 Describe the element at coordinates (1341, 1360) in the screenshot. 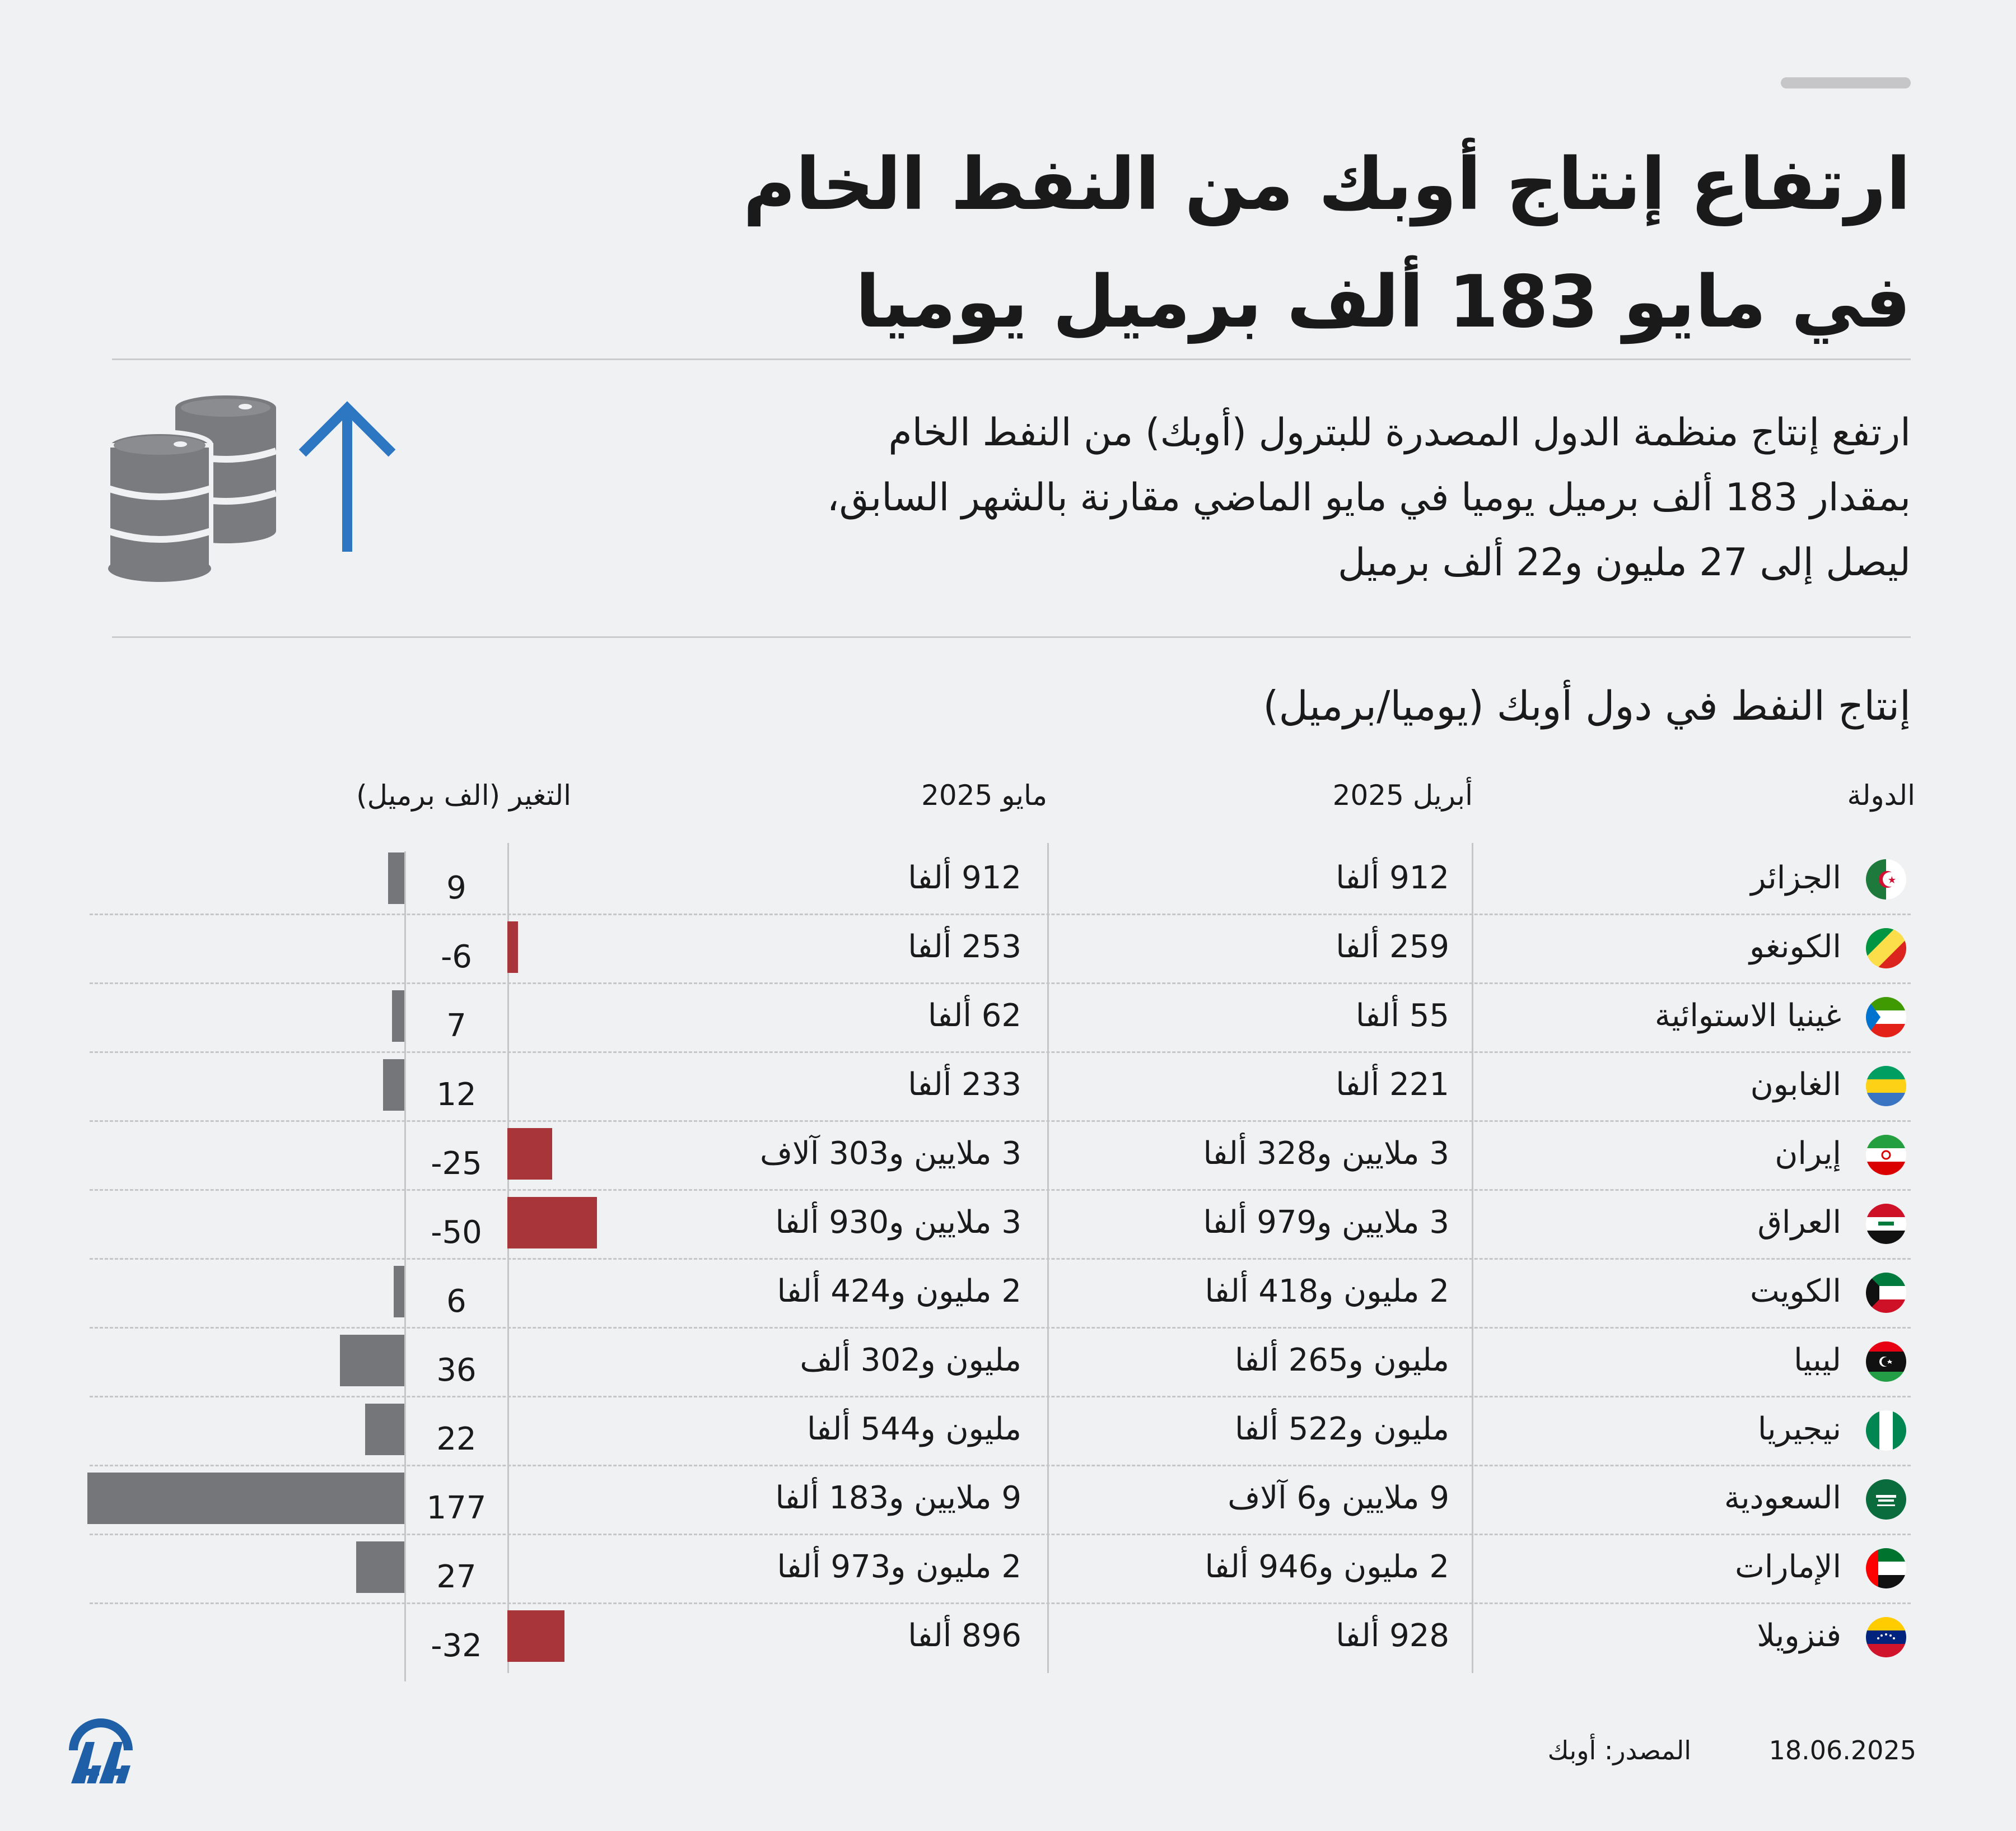

I see `april-value: مليون و265 ألفا` at that location.